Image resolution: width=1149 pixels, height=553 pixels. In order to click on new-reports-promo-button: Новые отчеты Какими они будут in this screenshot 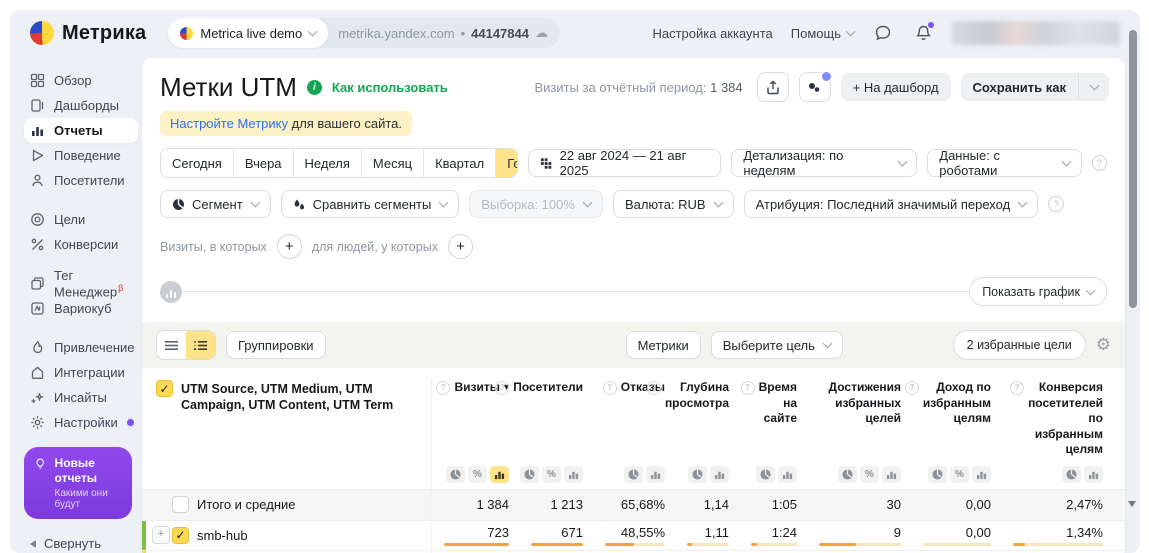, I will do `click(78, 483)`.